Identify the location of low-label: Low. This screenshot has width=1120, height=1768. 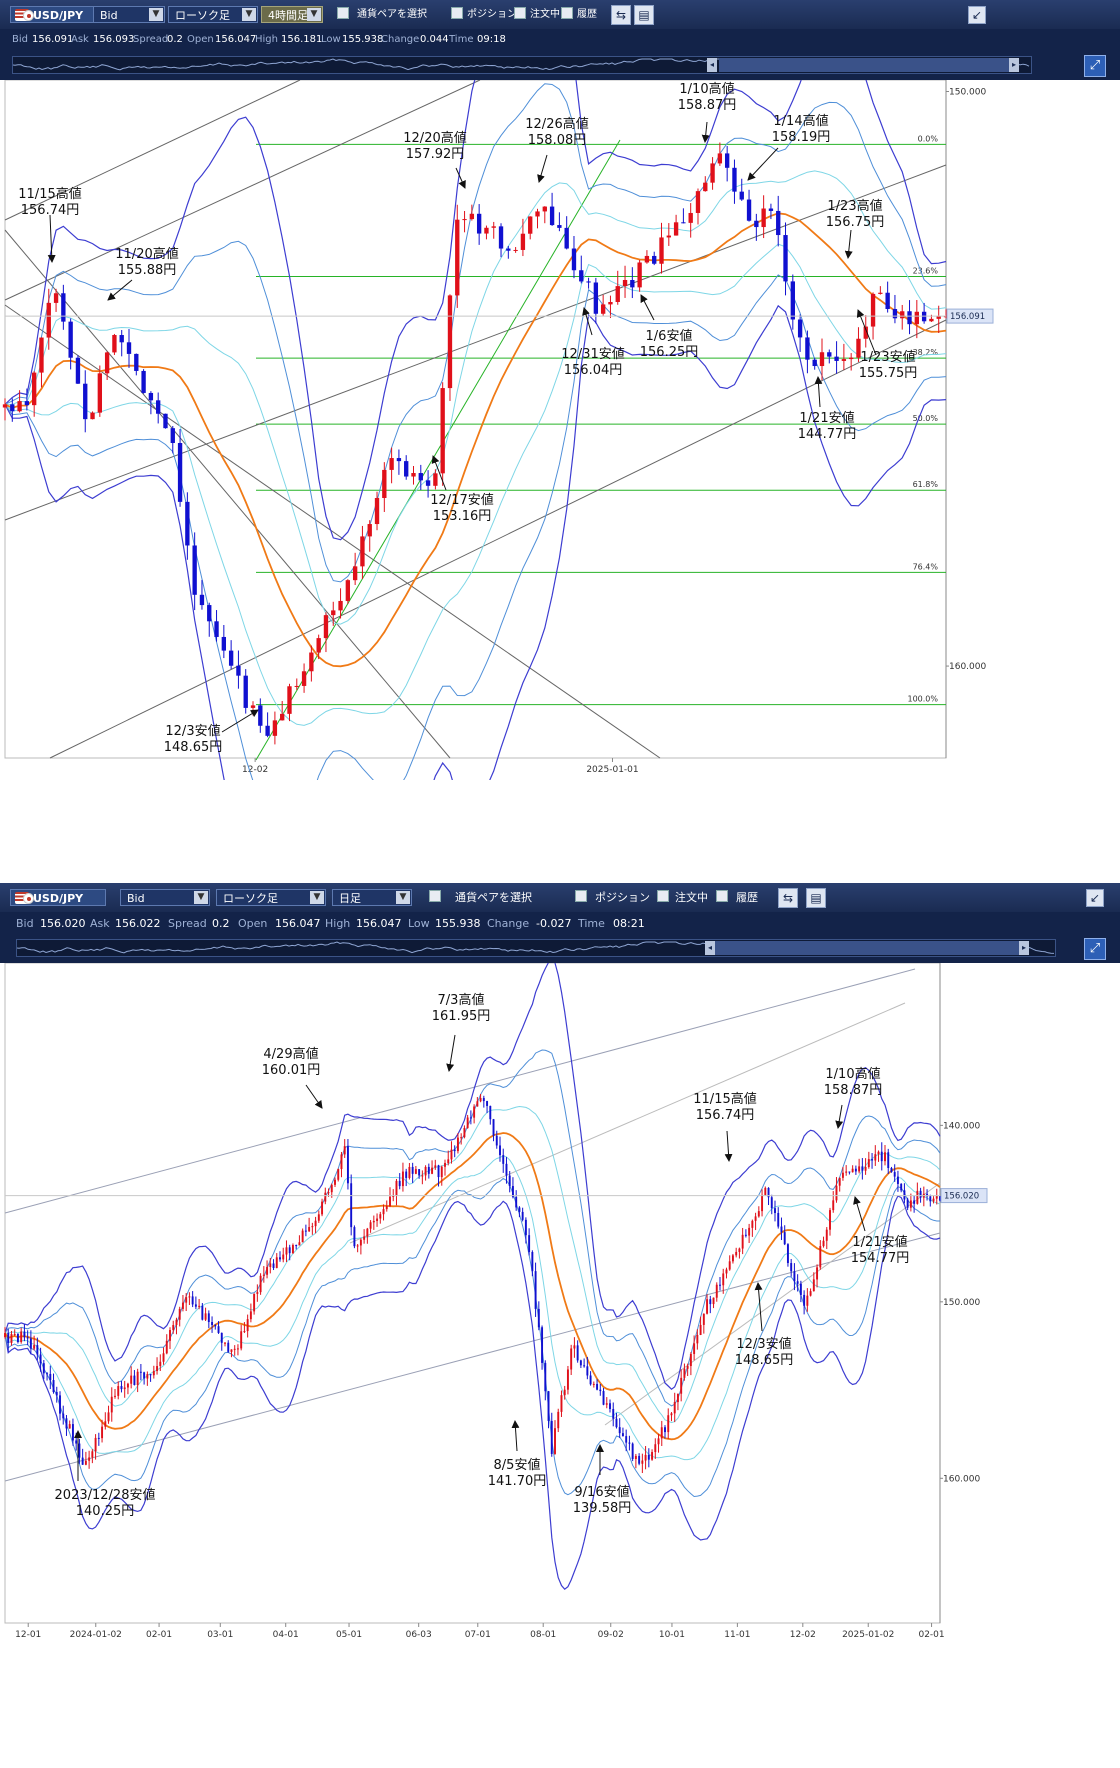
(419, 923).